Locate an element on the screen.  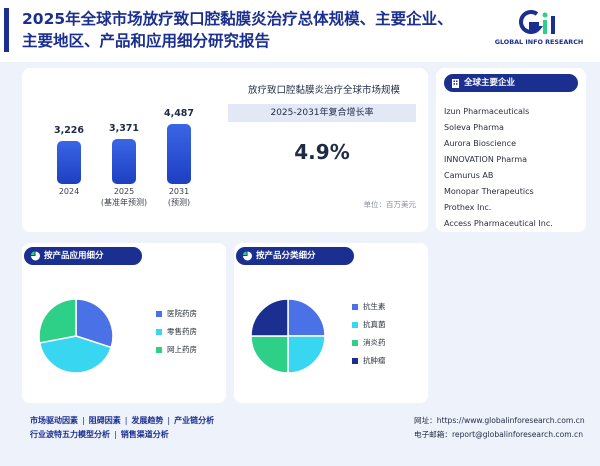
bar-value-label: 3,371 is located at coordinates (124, 128).